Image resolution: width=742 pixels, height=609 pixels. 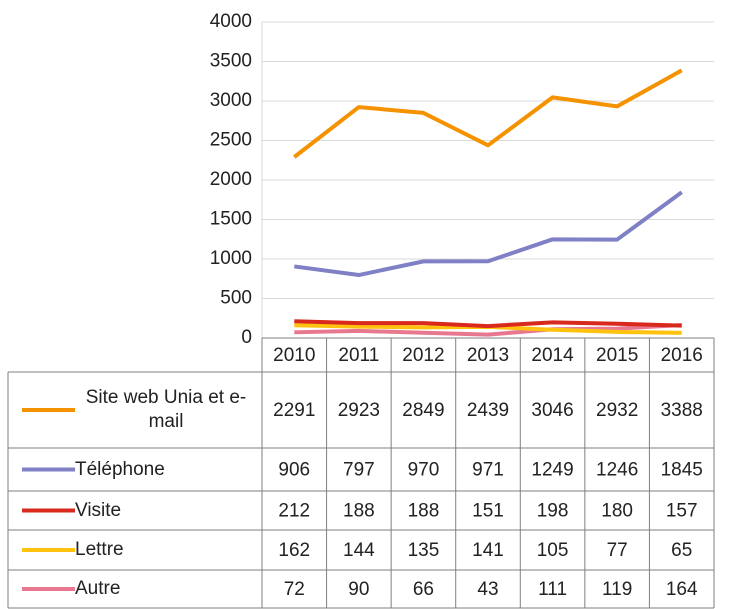 I want to click on y-tick-label: 1500, so click(x=231, y=219).